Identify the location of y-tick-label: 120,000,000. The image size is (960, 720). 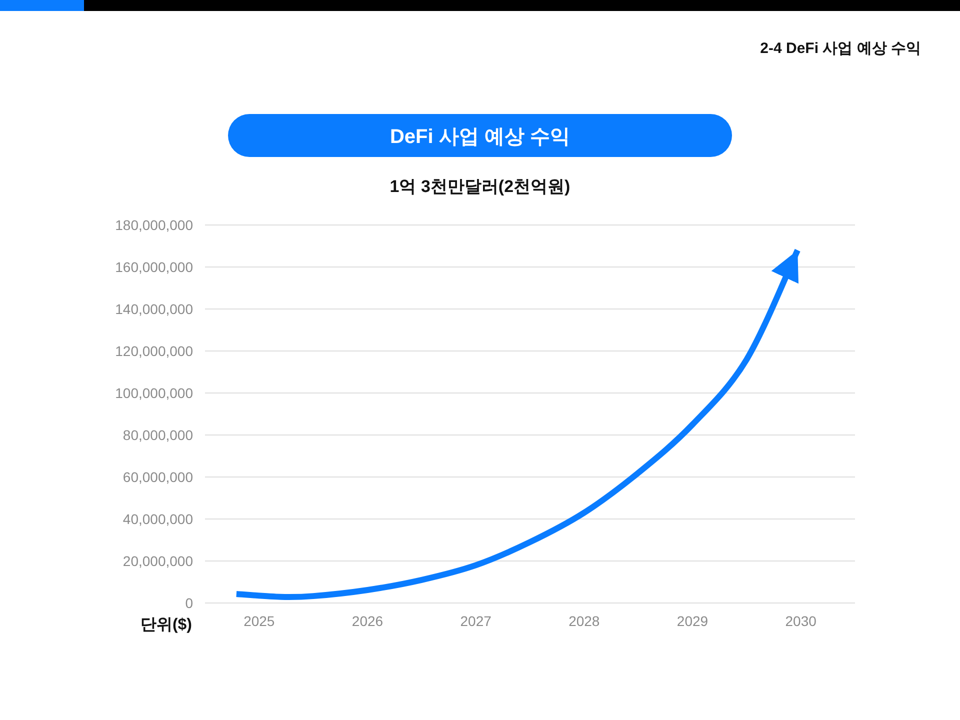
(154, 351).